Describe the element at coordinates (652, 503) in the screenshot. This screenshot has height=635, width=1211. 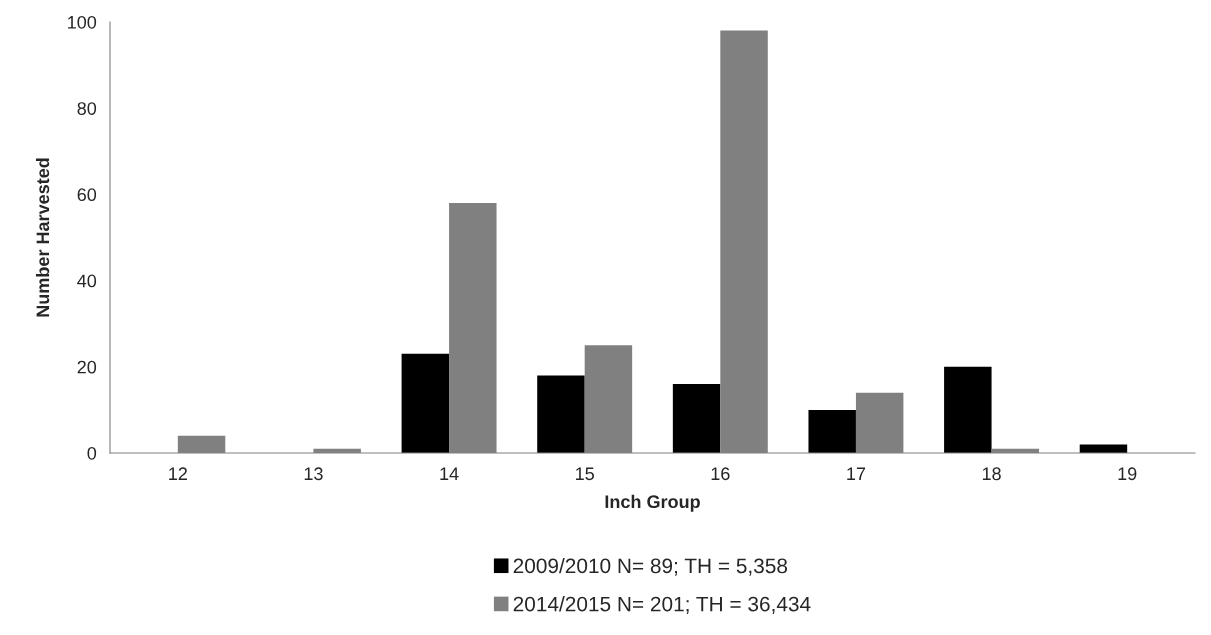
I see `x-axis-title: Inch Group` at that location.